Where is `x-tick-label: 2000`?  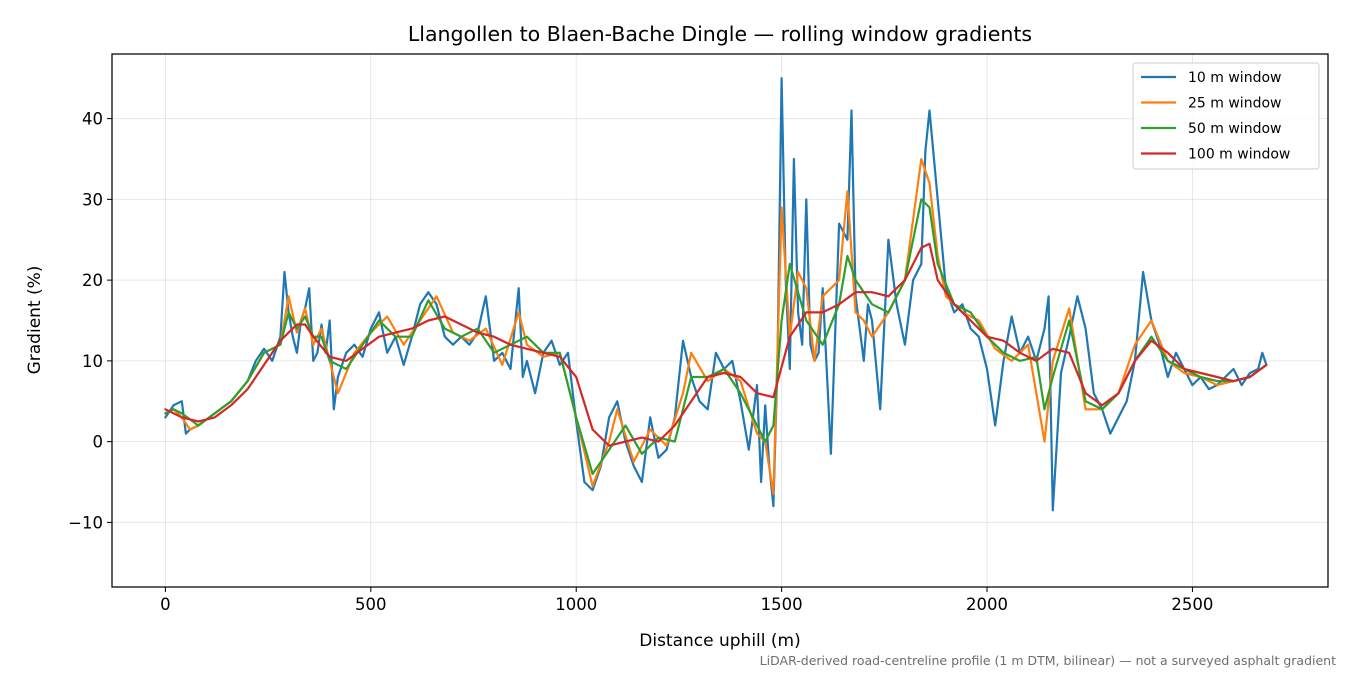
x-tick-label: 2000 is located at coordinates (987, 604).